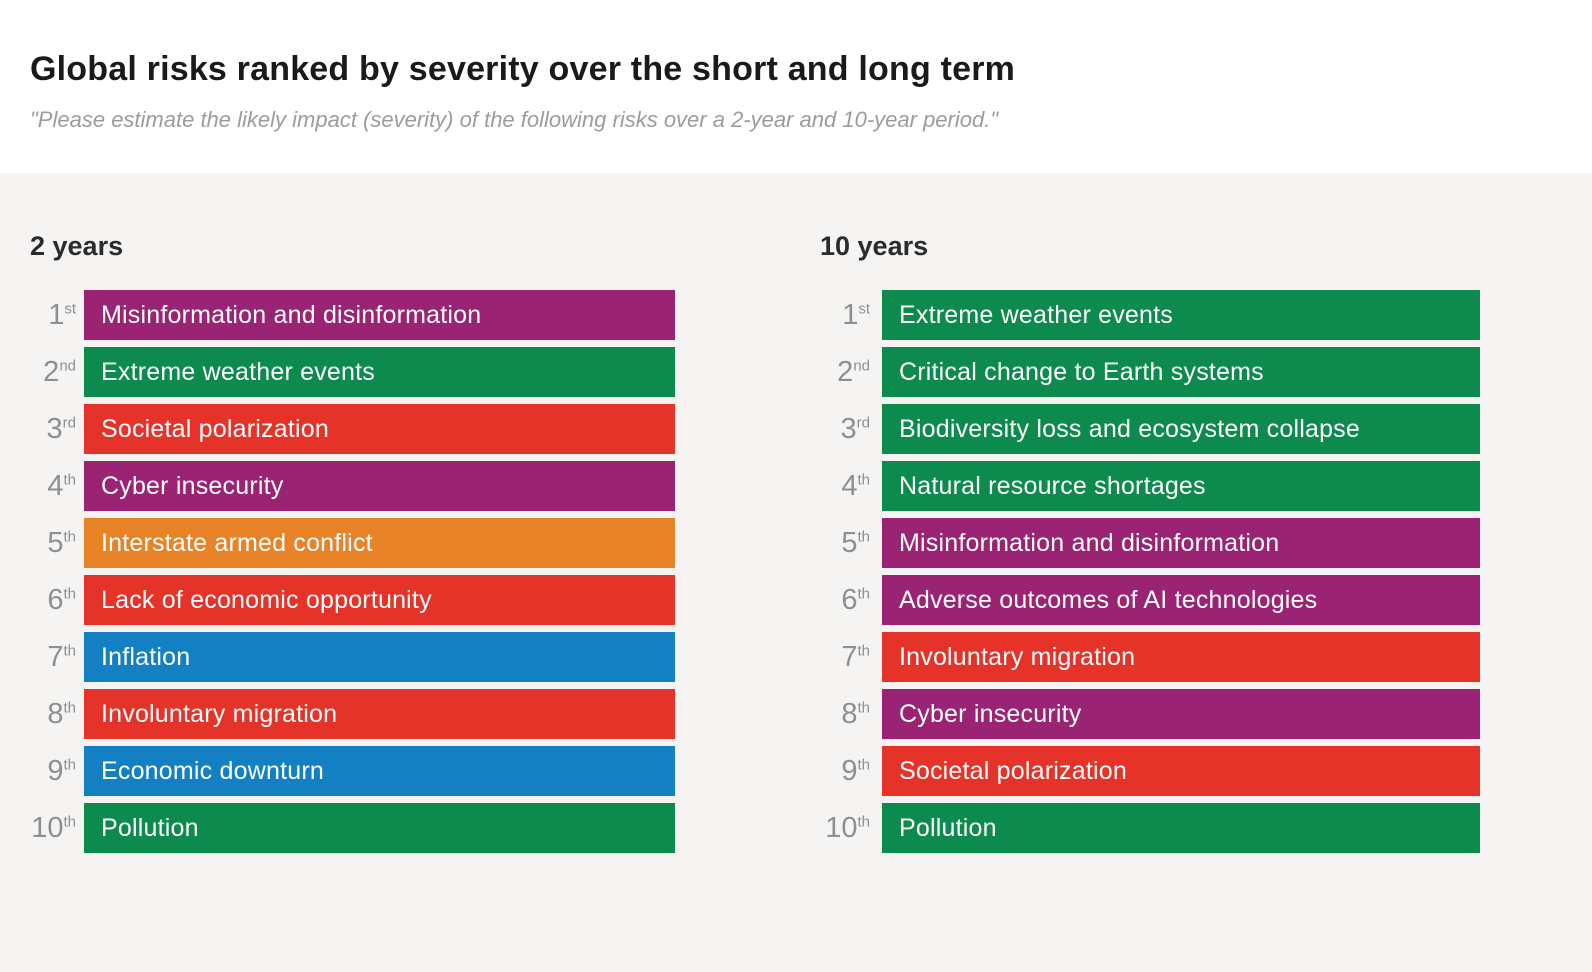 The width and height of the screenshot is (1592, 972). Describe the element at coordinates (1181, 486) in the screenshot. I see `risk-bar: Natural resource shortages` at that location.